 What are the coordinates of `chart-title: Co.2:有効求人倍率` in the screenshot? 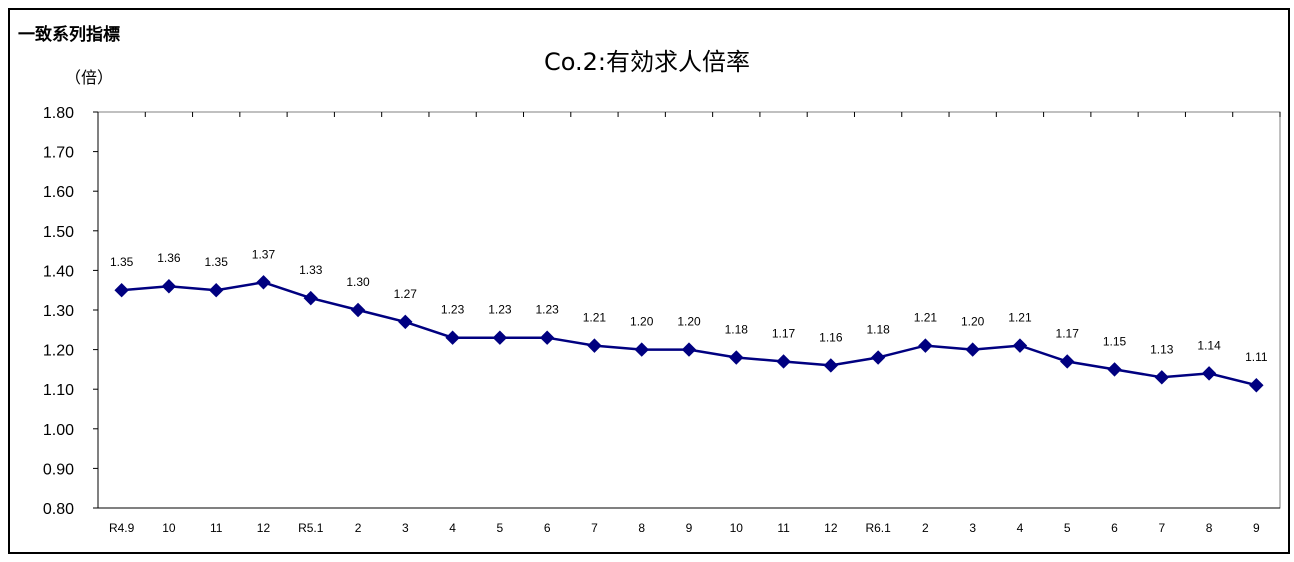 It's located at (646, 62).